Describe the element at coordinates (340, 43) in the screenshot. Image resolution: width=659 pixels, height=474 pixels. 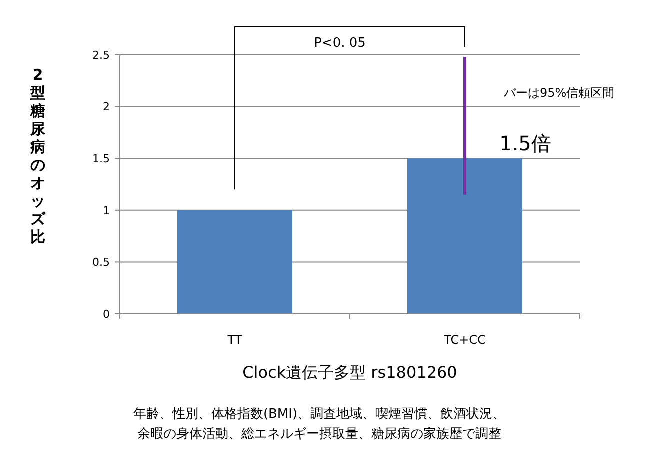
I see `text: P<0. 05` at that location.